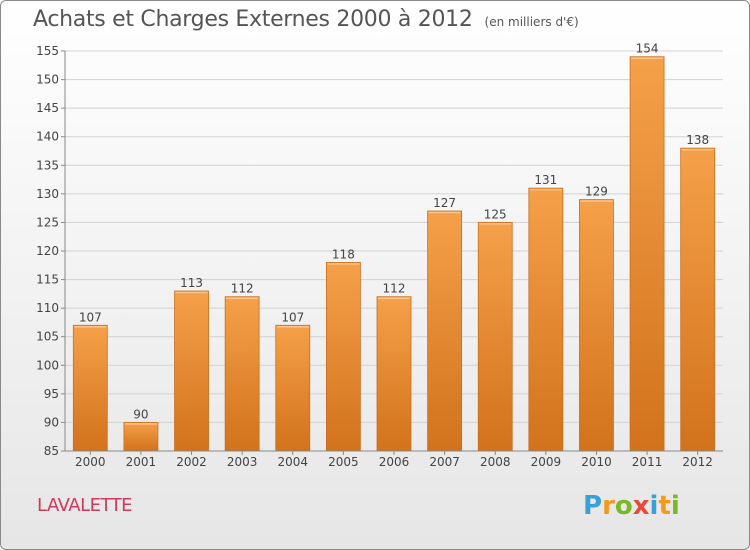  Describe the element at coordinates (191, 462) in the screenshot. I see `x-tick-label: 2002` at that location.